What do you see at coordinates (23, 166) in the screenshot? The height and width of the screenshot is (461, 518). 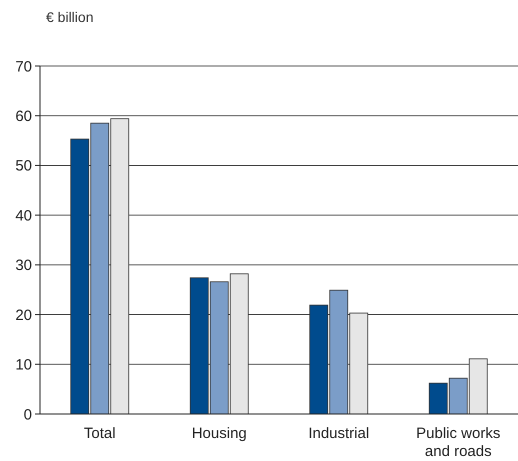 I see `y-tick-label: 50` at bounding box center [23, 166].